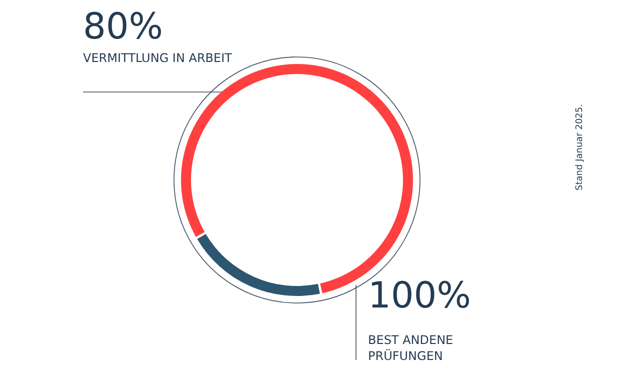  Describe the element at coordinates (158, 58) in the screenshot. I see `slice-label: VERMITTLUNG IN ARBEIT` at that location.